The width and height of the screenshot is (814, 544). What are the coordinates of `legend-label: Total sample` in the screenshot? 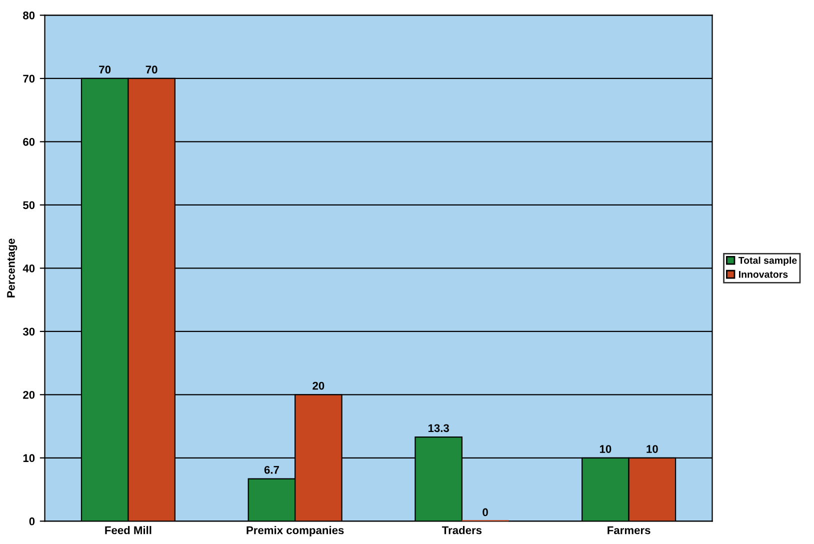 It's located at (767, 261).